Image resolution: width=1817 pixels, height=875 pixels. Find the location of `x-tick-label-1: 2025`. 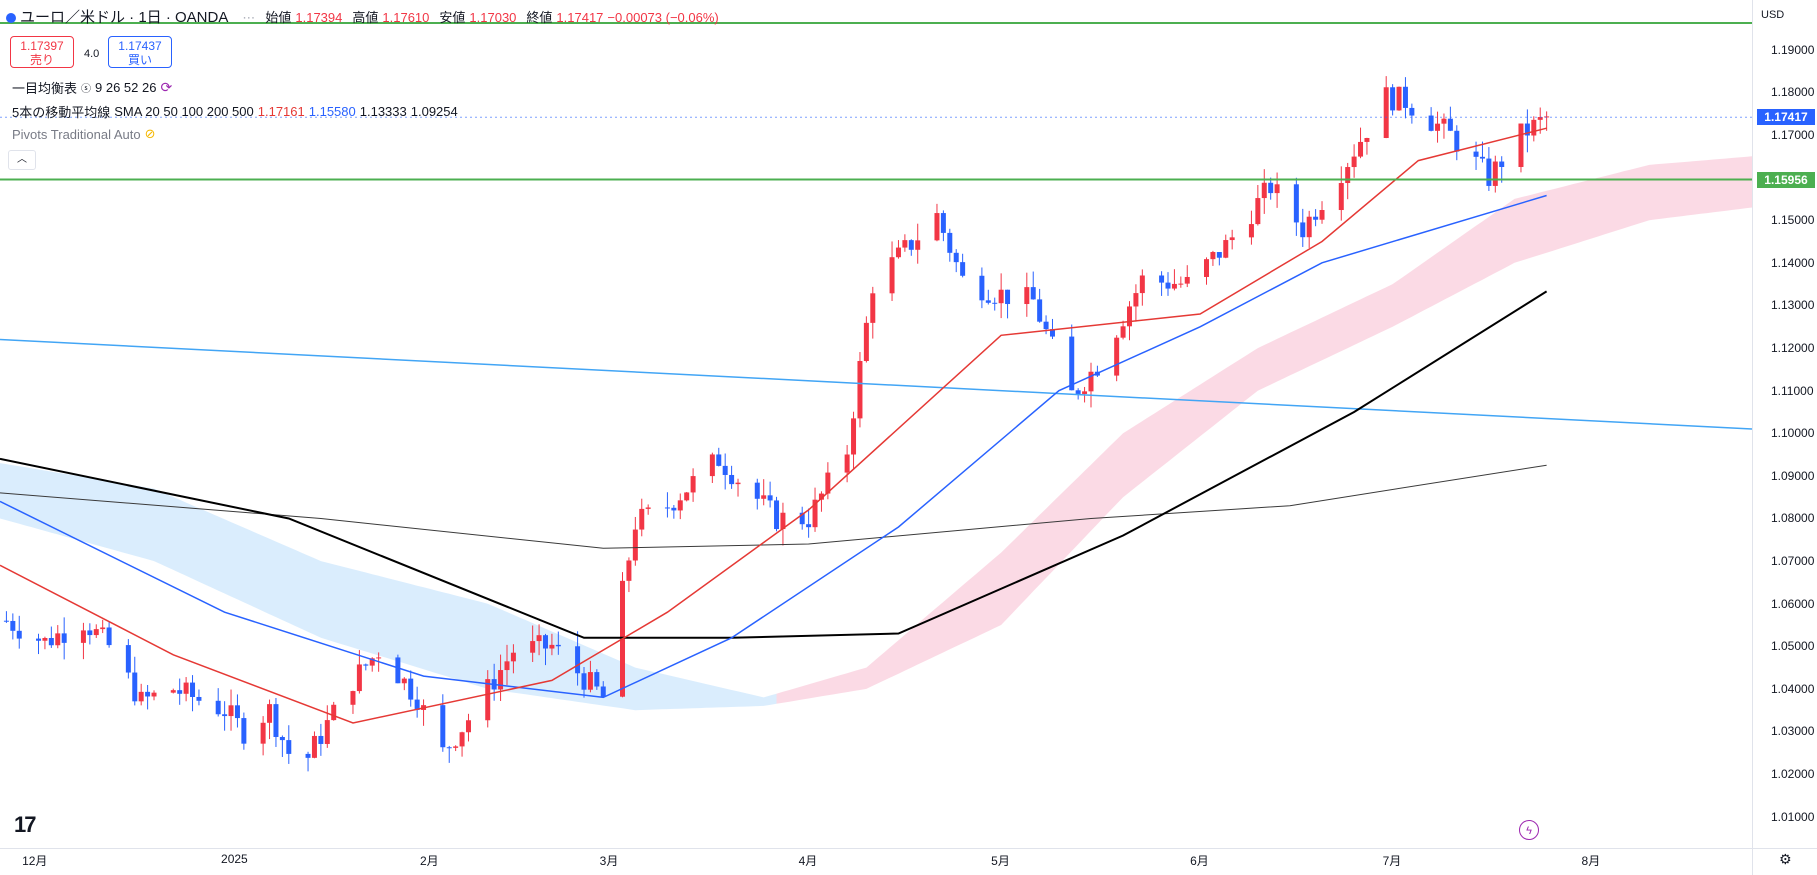

x-tick-label-1: 2025 is located at coordinates (234, 859).